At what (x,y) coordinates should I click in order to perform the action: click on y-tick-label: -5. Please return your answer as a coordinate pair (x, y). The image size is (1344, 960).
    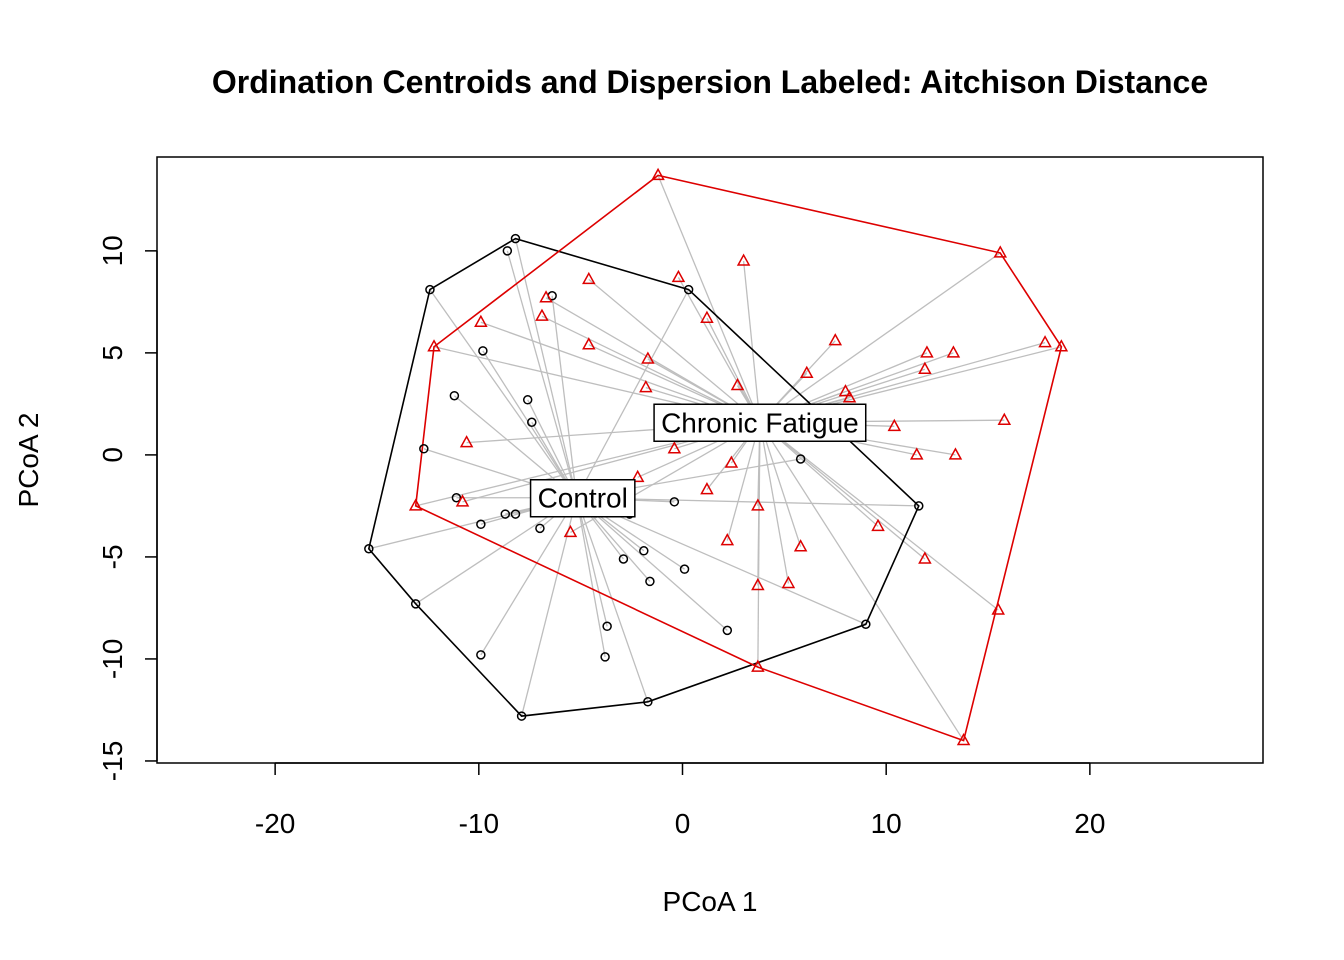
    Looking at the image, I should click on (112, 556).